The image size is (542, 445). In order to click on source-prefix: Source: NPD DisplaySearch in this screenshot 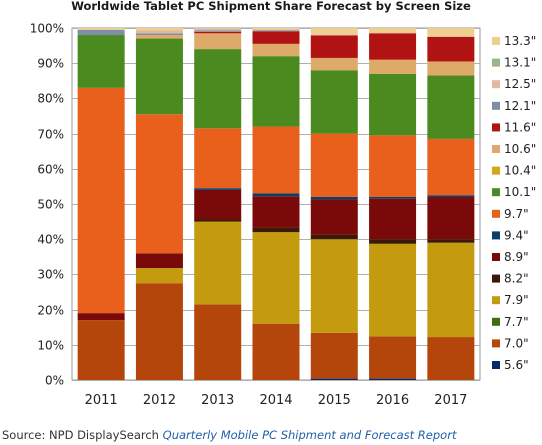, I will do `click(82, 435)`.